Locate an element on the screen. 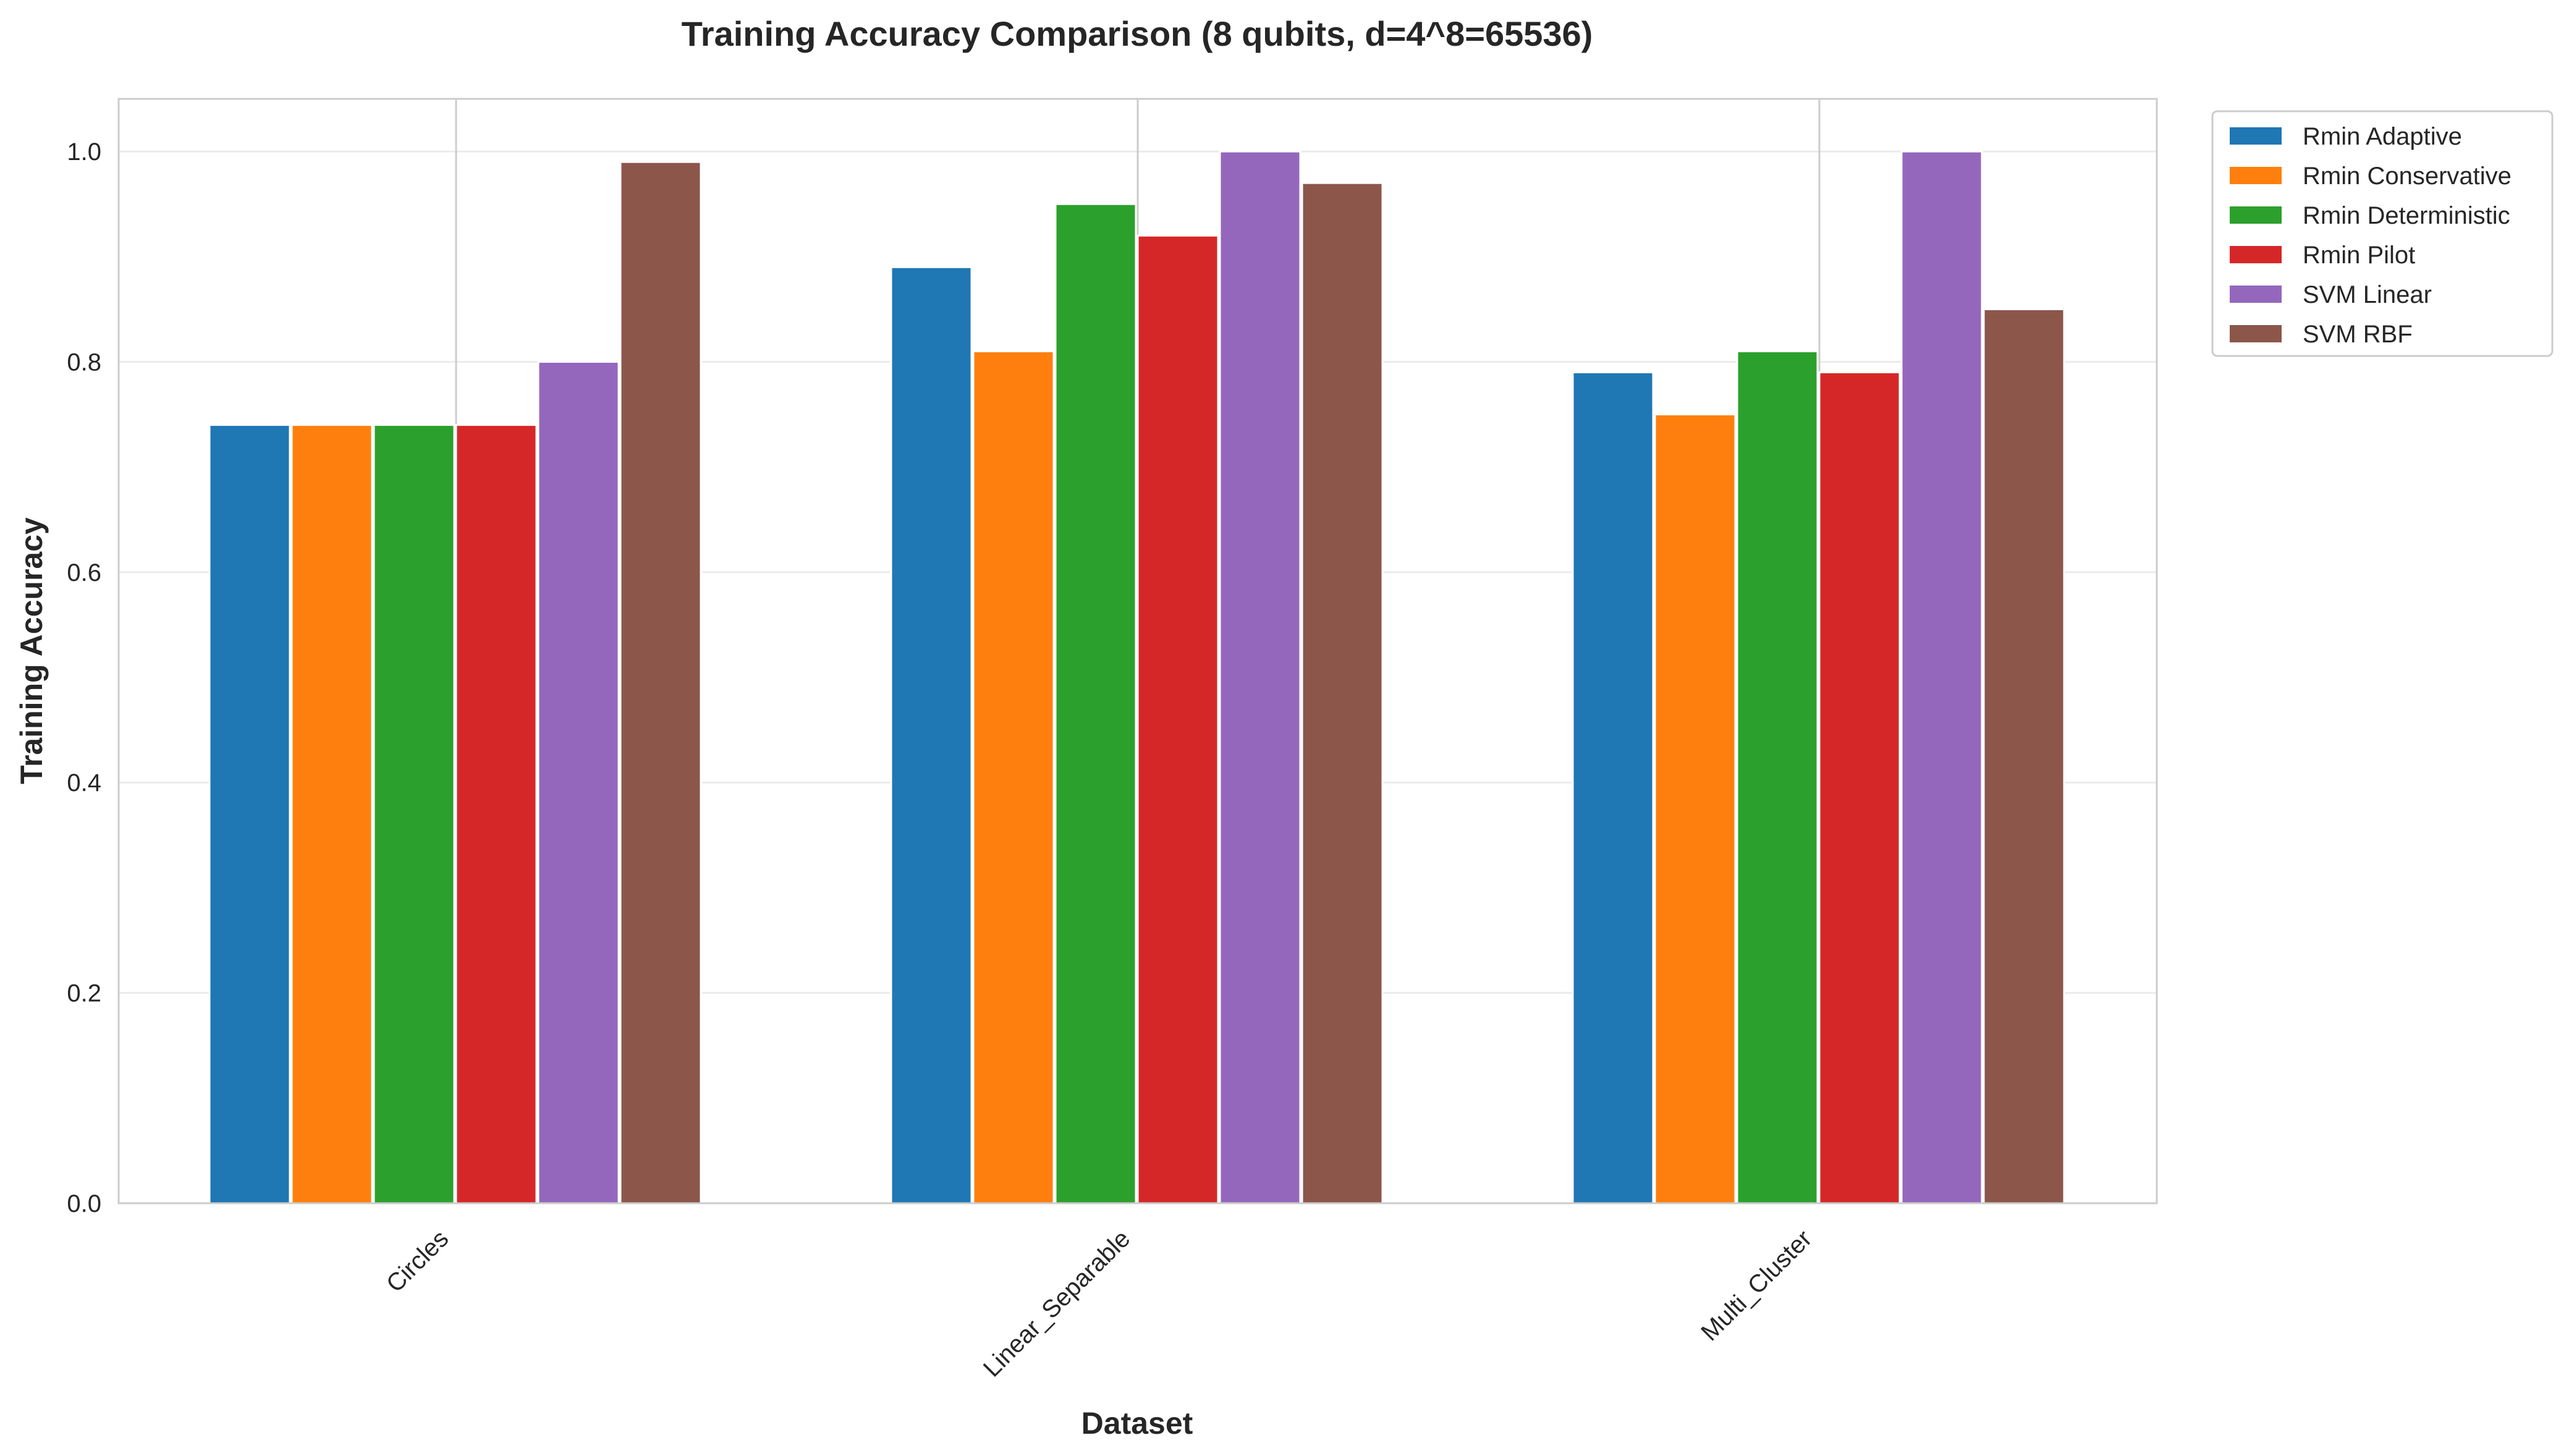 Image resolution: width=2569 pixels, height=1456 pixels. y-axis-label: Training Accuracy is located at coordinates (31, 650).